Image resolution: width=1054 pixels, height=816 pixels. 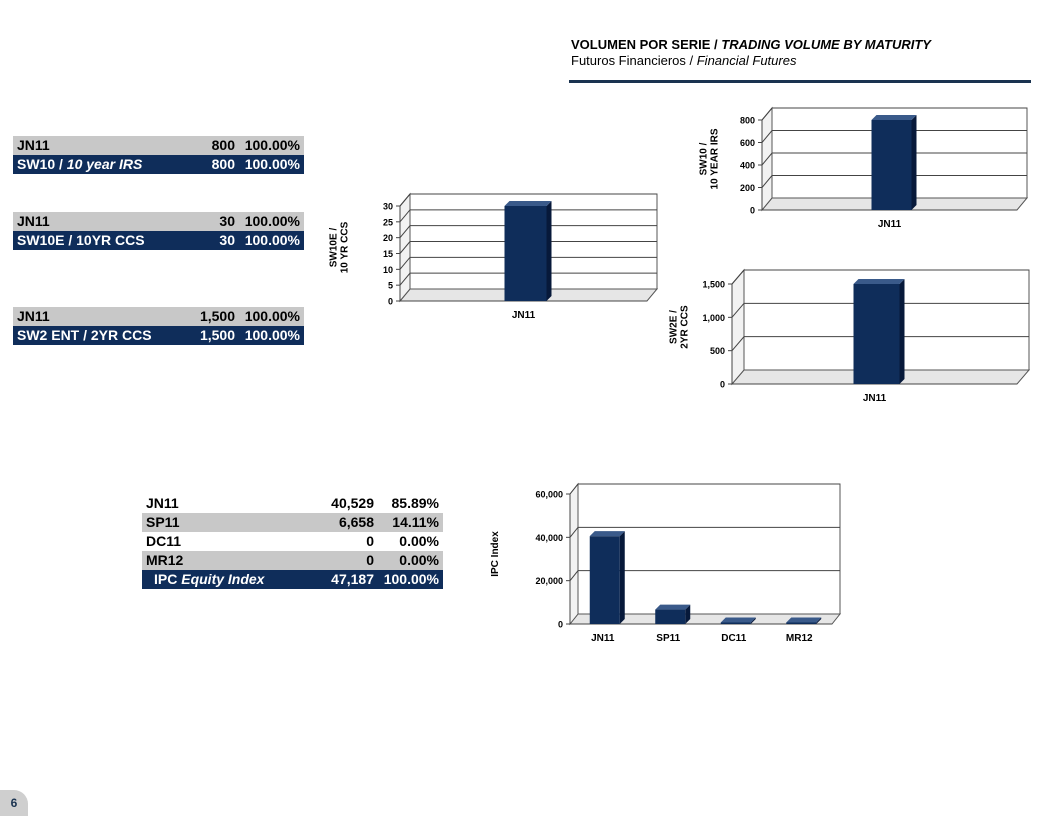 I want to click on total-volume: 800, so click(x=205, y=164).